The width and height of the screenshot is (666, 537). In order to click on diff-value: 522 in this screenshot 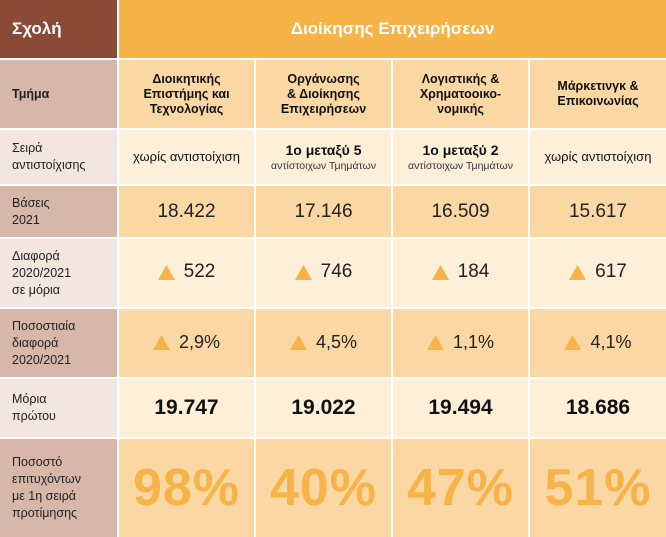, I will do `click(199, 272)`.